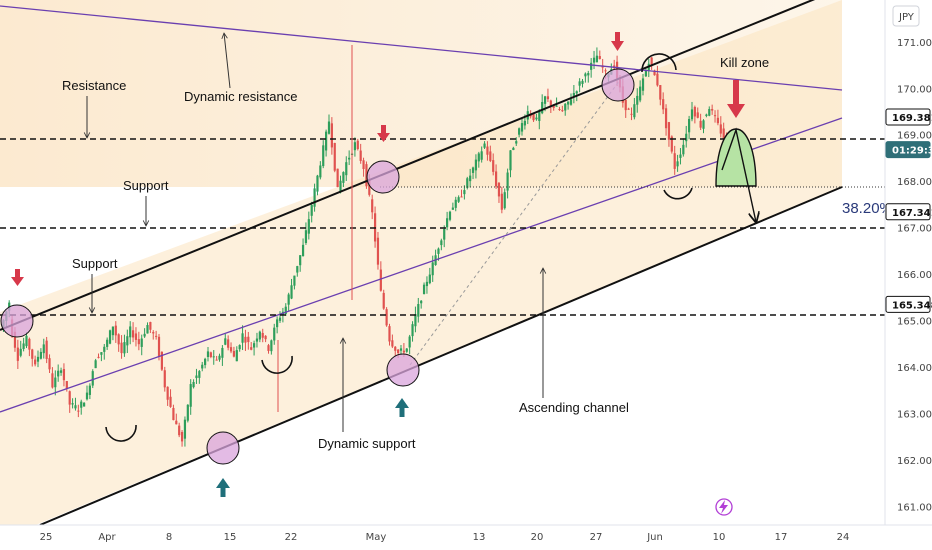  I want to click on price-tick-label: 166.000, so click(914, 275).